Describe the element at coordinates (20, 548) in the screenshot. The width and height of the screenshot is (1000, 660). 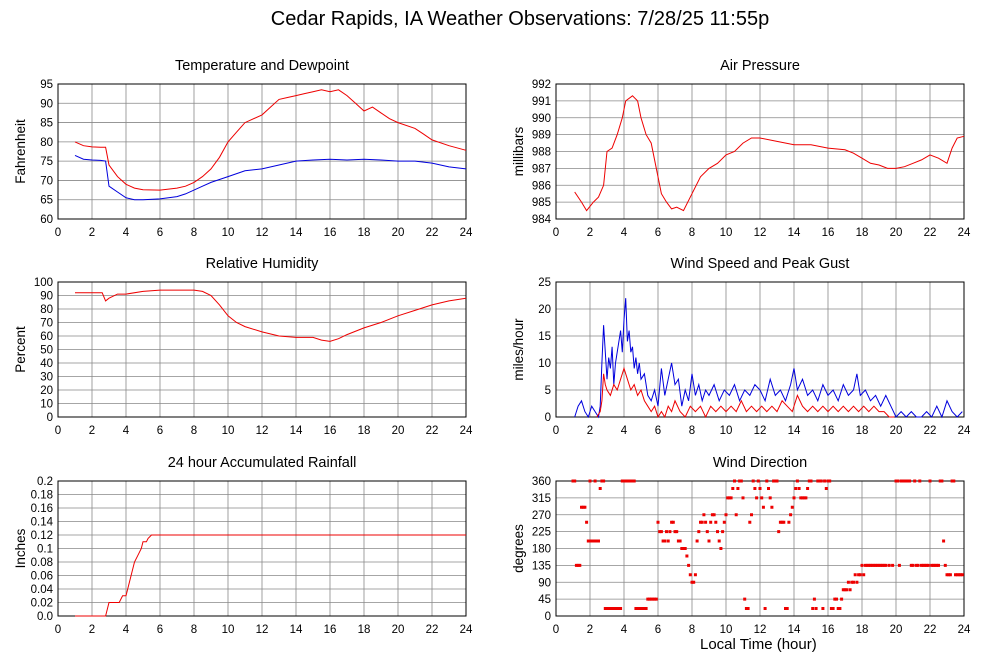
I see `rain-y-axis-label: Inches` at that location.